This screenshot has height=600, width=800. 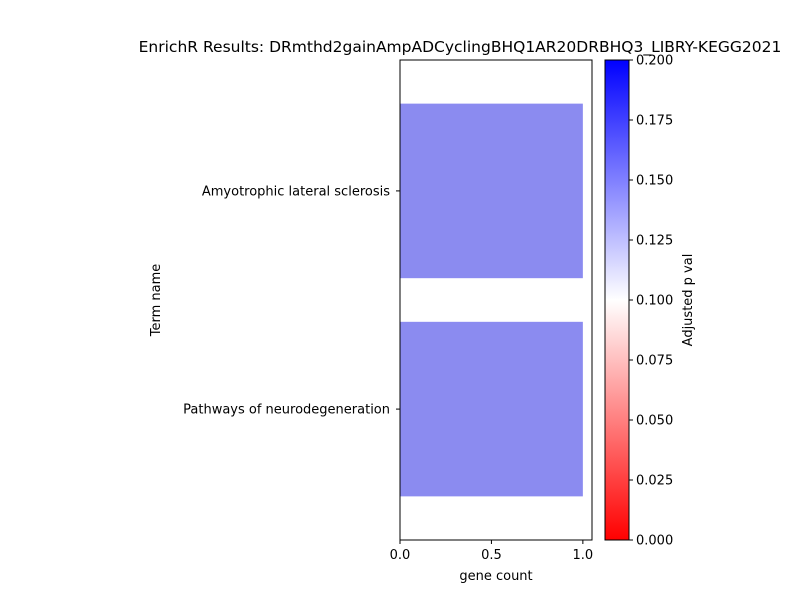 What do you see at coordinates (654, 121) in the screenshot?
I see `colorbar-tick-label-7: 0.175` at bounding box center [654, 121].